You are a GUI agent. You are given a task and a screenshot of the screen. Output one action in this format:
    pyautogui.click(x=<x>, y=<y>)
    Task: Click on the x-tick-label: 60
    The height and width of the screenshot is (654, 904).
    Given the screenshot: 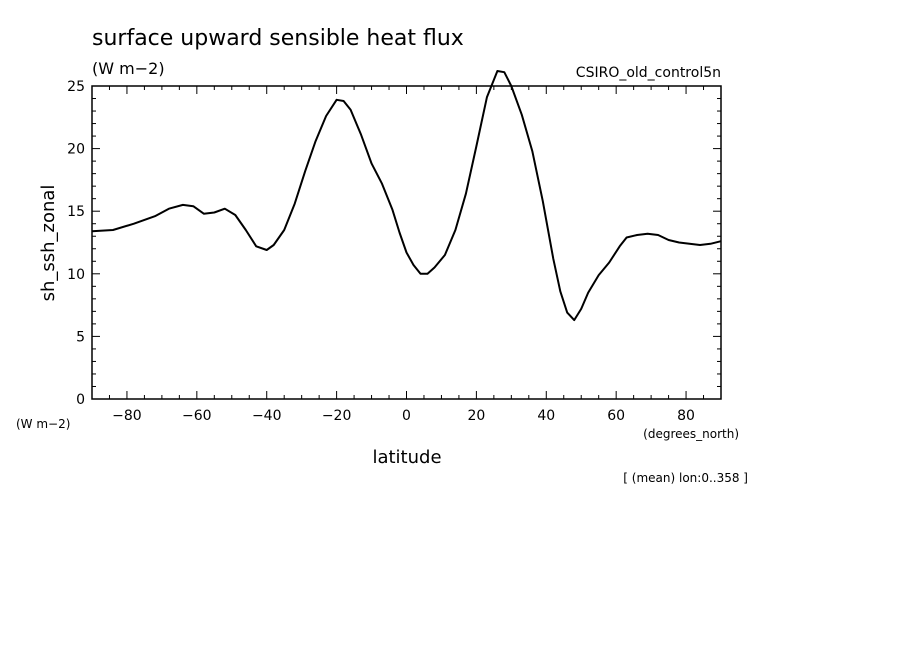 What is the action you would take?
    pyautogui.click(x=616, y=416)
    